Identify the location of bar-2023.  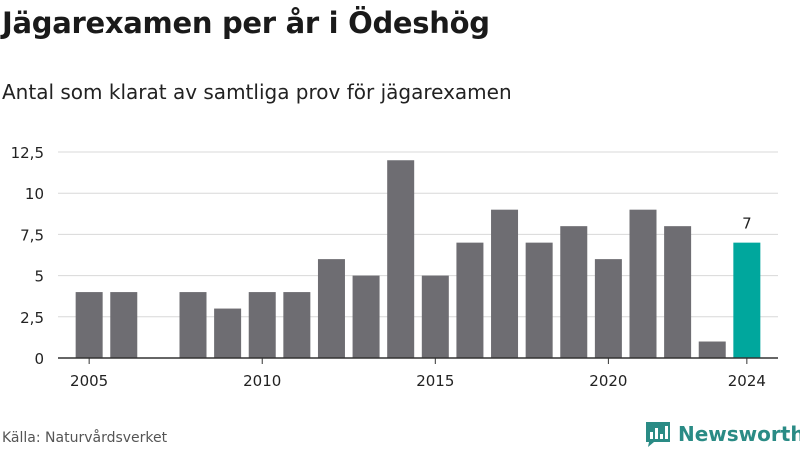
(712, 349).